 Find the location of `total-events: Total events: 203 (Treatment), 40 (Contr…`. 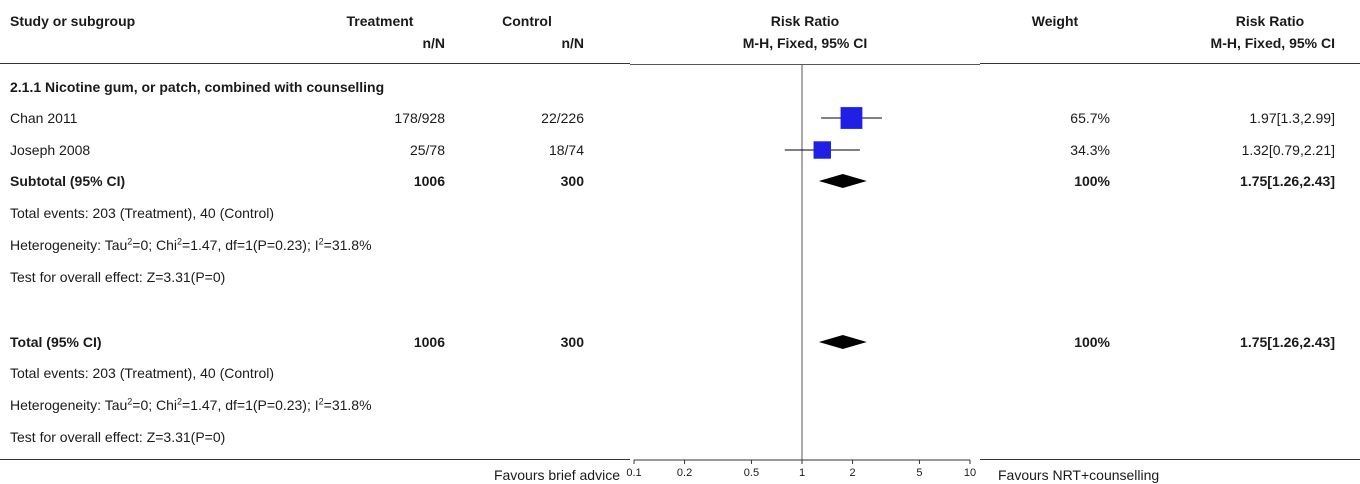

total-events: Total events: 203 (Treatment), 40 (Contr… is located at coordinates (142, 373).